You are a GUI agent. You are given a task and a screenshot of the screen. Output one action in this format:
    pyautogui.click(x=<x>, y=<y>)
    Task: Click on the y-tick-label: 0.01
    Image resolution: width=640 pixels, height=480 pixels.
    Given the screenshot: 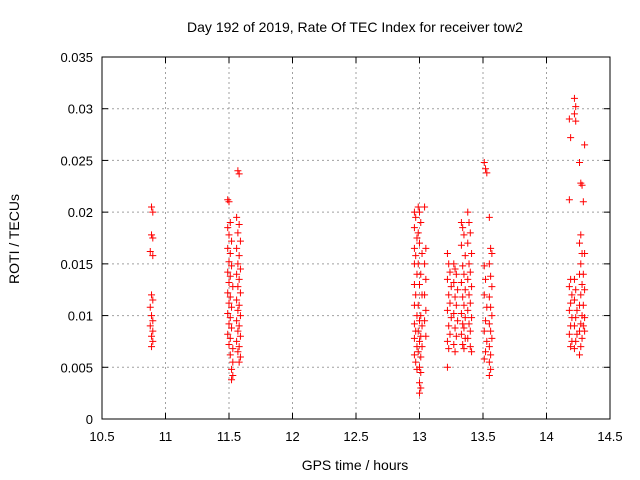 What is the action you would take?
    pyautogui.click(x=80, y=316)
    